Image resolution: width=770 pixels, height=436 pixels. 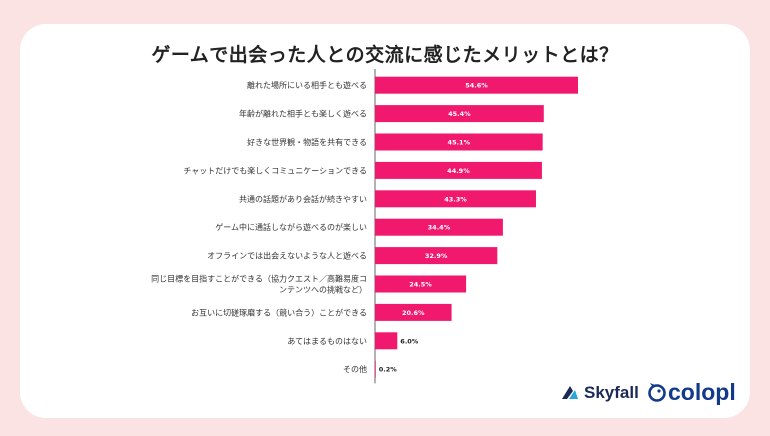 What do you see at coordinates (287, 256) in the screenshot?
I see `category-label: オフラインでは出会えないような人と遊べる` at bounding box center [287, 256].